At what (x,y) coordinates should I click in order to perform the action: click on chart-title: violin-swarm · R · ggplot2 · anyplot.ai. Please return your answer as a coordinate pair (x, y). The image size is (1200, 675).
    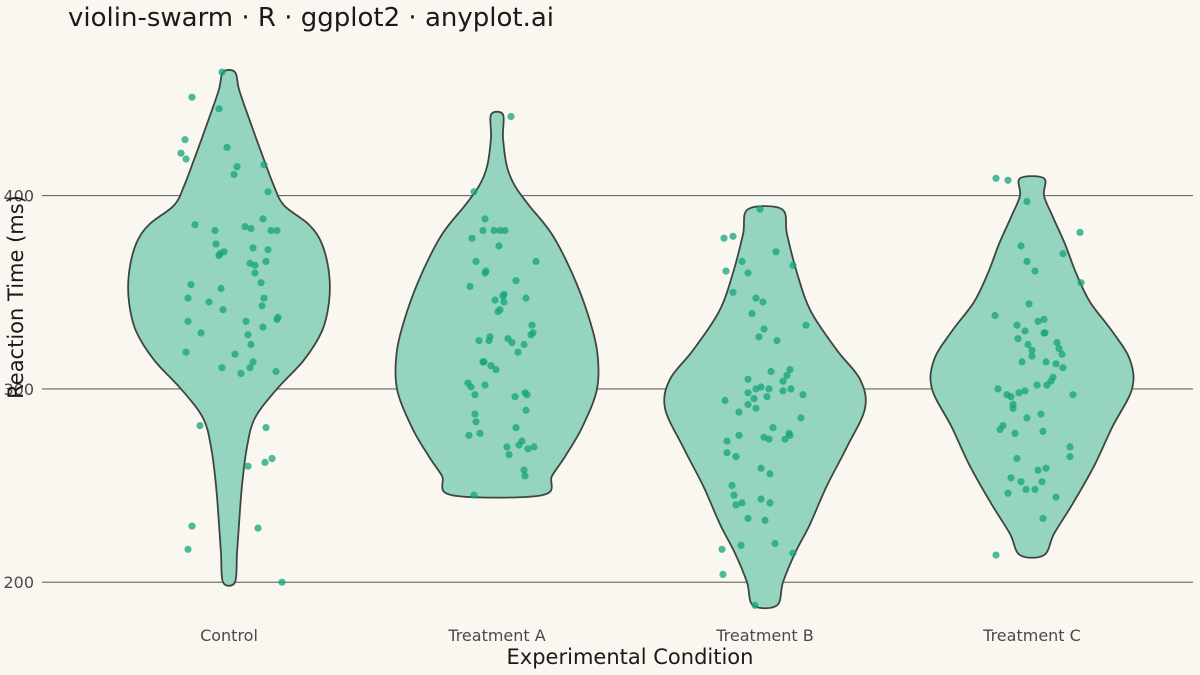
    Looking at the image, I should click on (311, 18).